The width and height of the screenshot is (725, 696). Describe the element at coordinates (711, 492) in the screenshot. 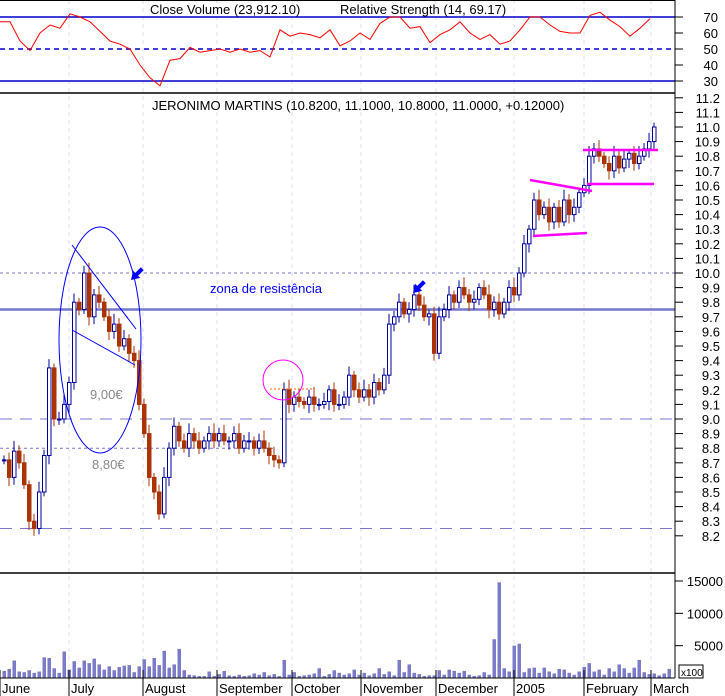

I see `price-tick-label: 8.5` at that location.